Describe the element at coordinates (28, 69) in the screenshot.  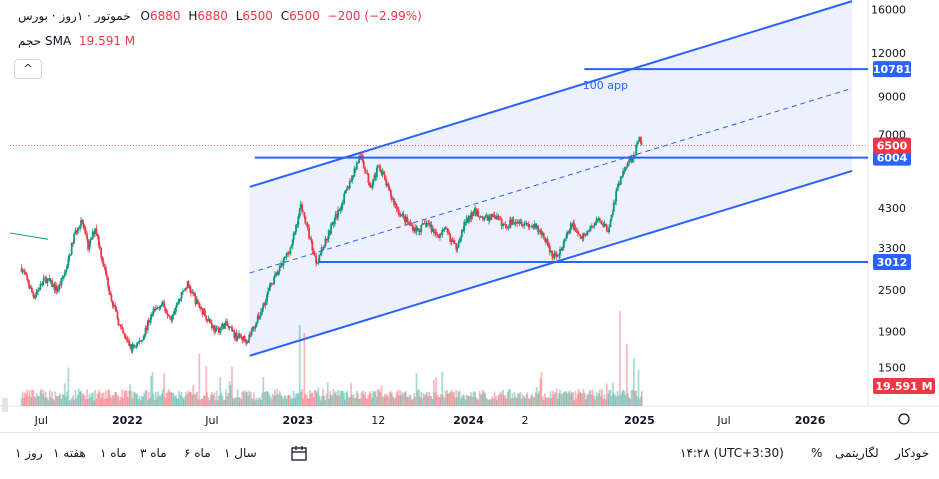
I see `collapse-legend-button: ^` at that location.